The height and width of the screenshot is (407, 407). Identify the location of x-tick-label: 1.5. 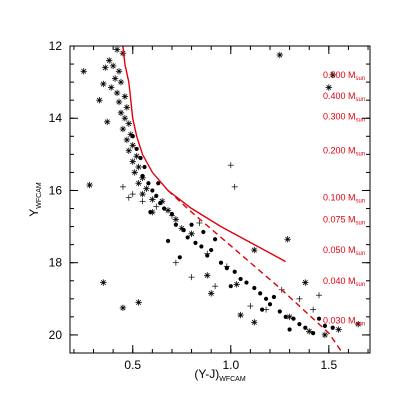
(328, 365).